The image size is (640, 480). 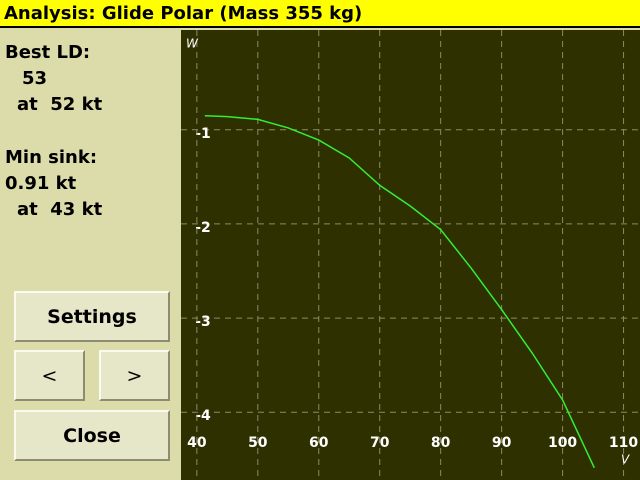 What do you see at coordinates (134, 375) in the screenshot?
I see `next-button: >` at bounding box center [134, 375].